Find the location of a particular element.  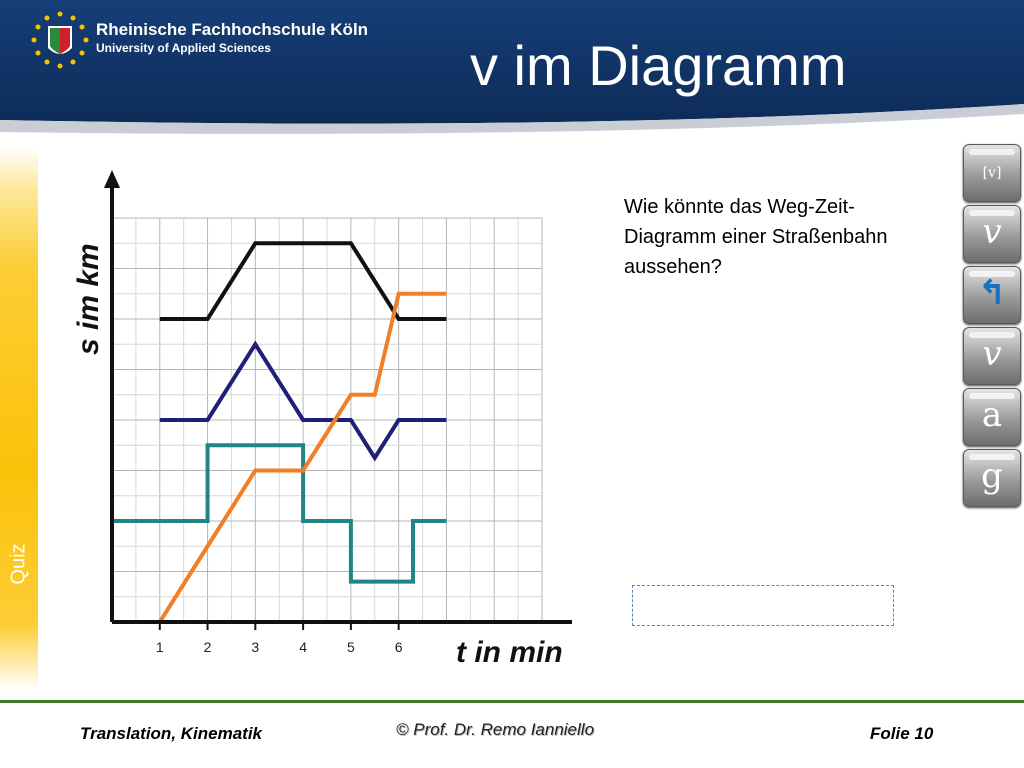

footer-copyright: © Prof. Dr. Remo Ianniello is located at coordinates (495, 729).